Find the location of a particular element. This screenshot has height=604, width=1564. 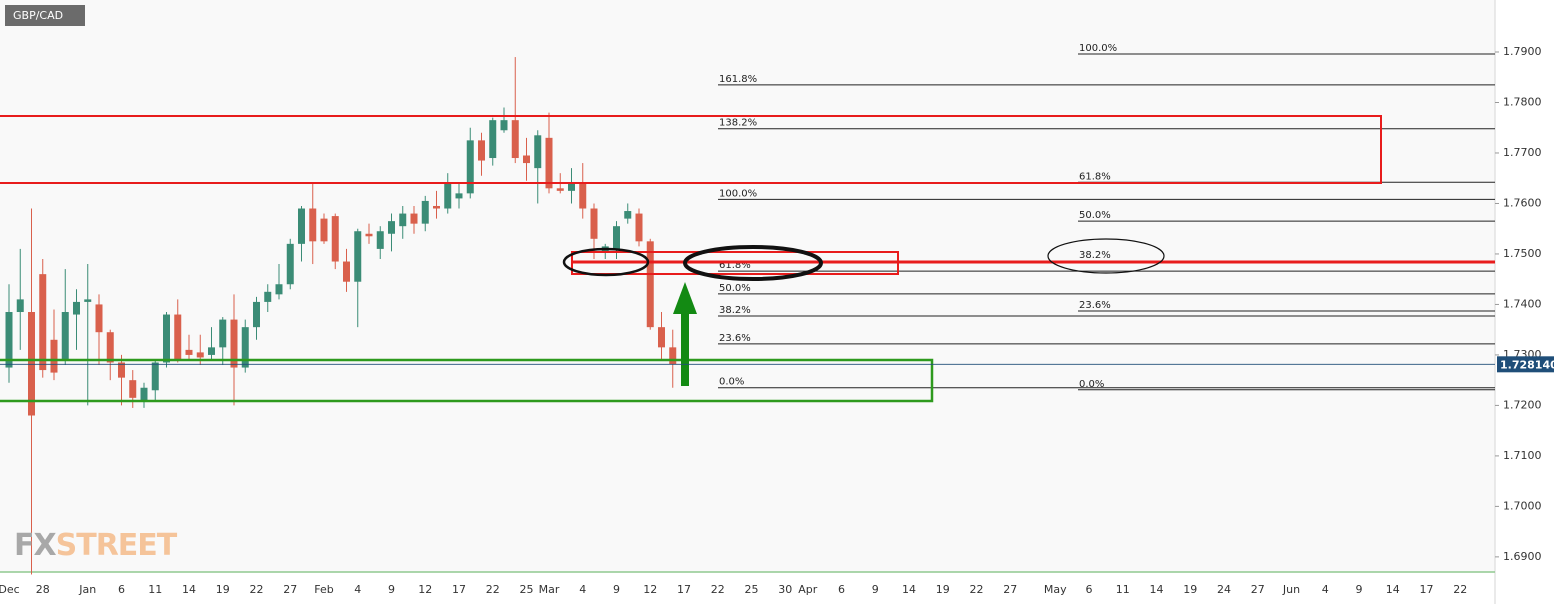

x-tick-label: Feb is located at coordinates (323, 589).